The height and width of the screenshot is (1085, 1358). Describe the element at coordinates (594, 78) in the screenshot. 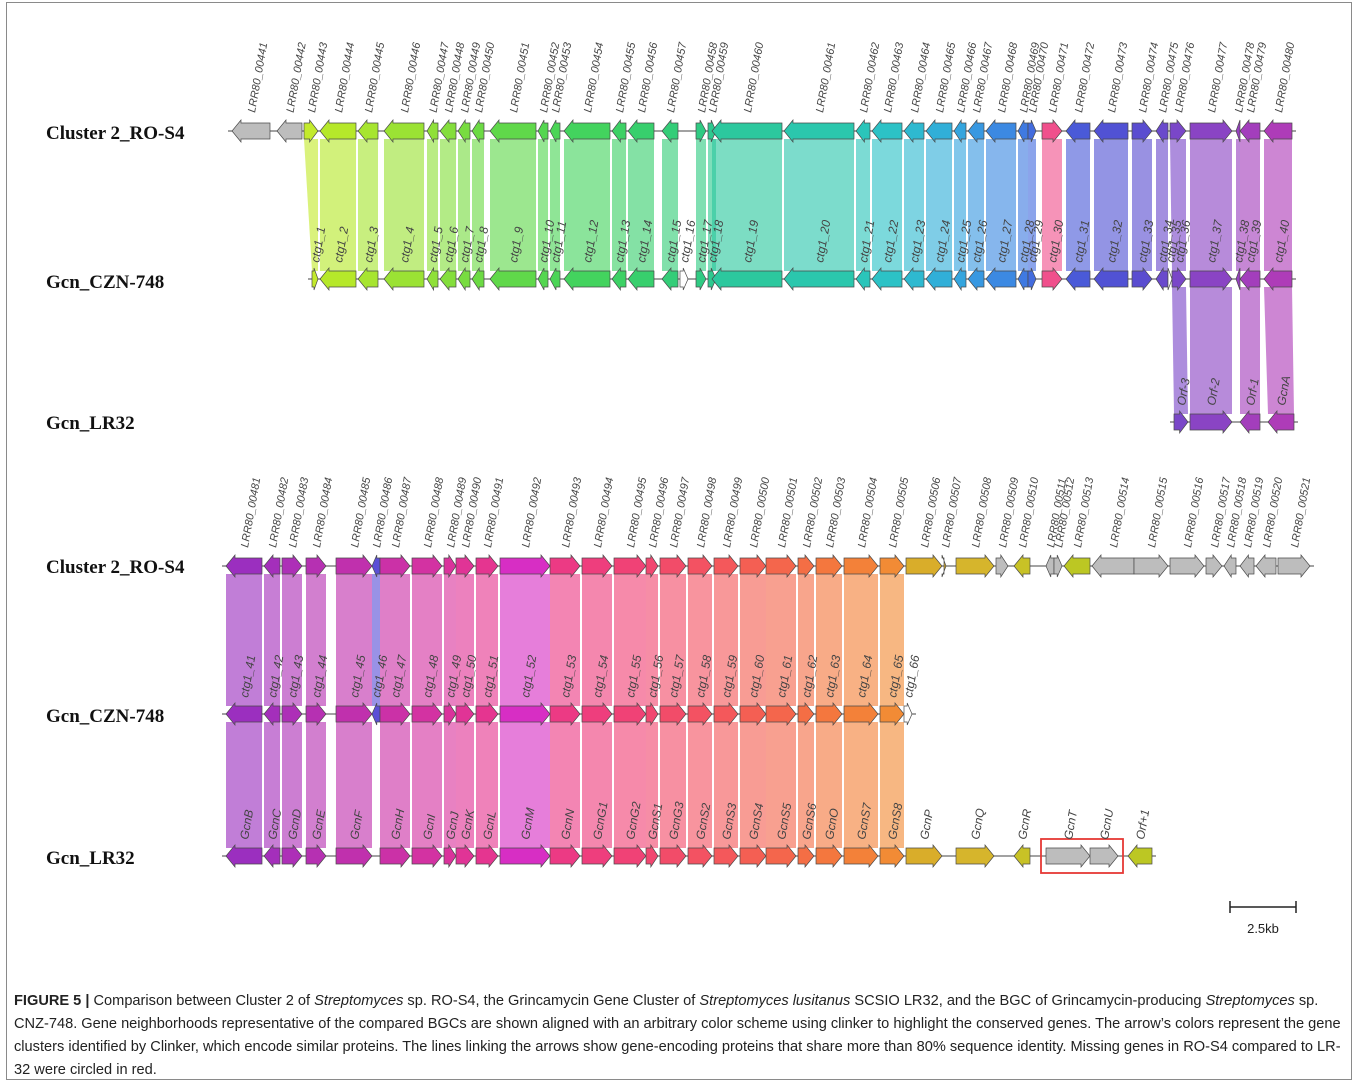

I see `gene-label-lrr80-00454: LRR80_00454` at that location.